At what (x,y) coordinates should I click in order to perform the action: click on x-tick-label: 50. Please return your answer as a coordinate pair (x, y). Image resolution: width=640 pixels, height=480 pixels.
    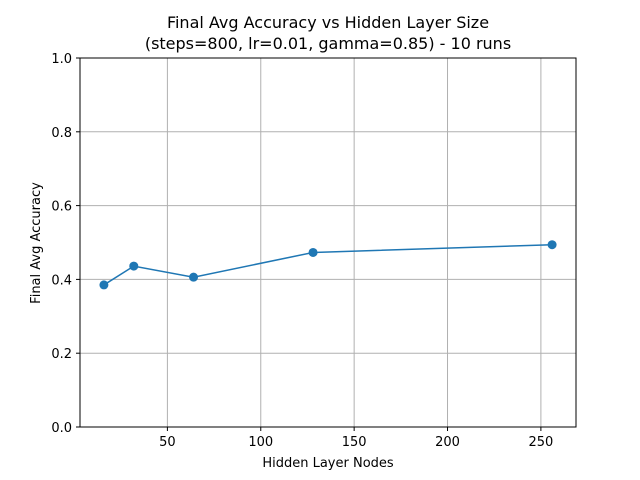
    Looking at the image, I should click on (167, 442).